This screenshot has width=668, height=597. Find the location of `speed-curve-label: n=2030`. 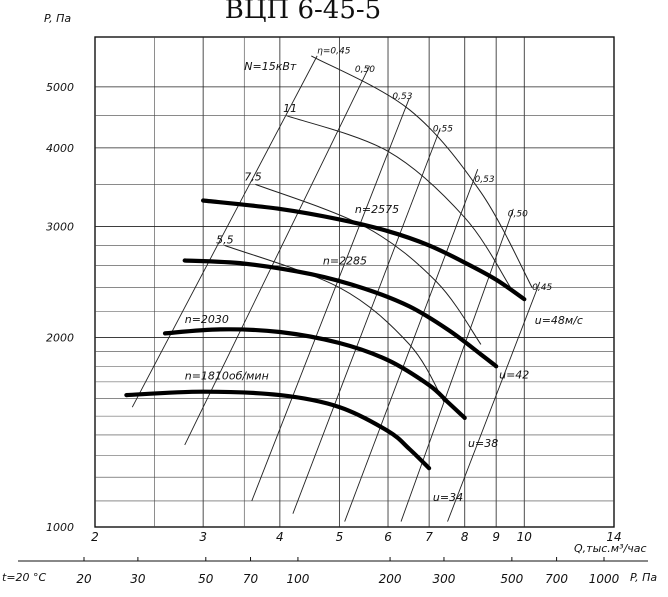

speed-curve-label: n=2030 is located at coordinates (207, 319).